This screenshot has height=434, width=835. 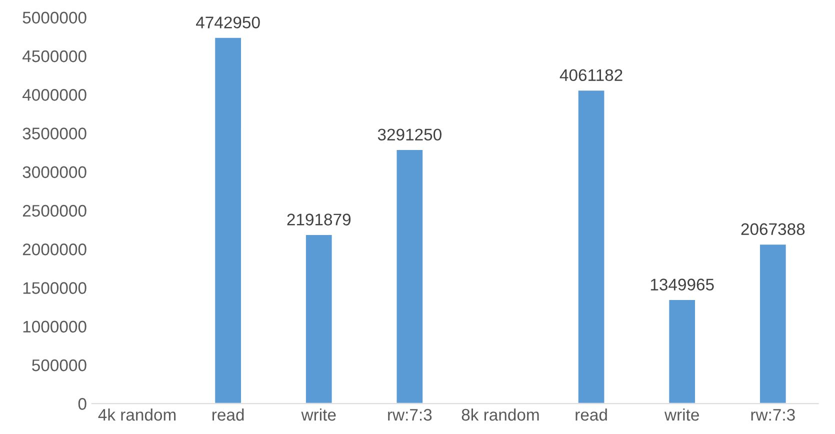 What do you see at coordinates (137, 414) in the screenshot?
I see `x-tick-label: 4k random` at bounding box center [137, 414].